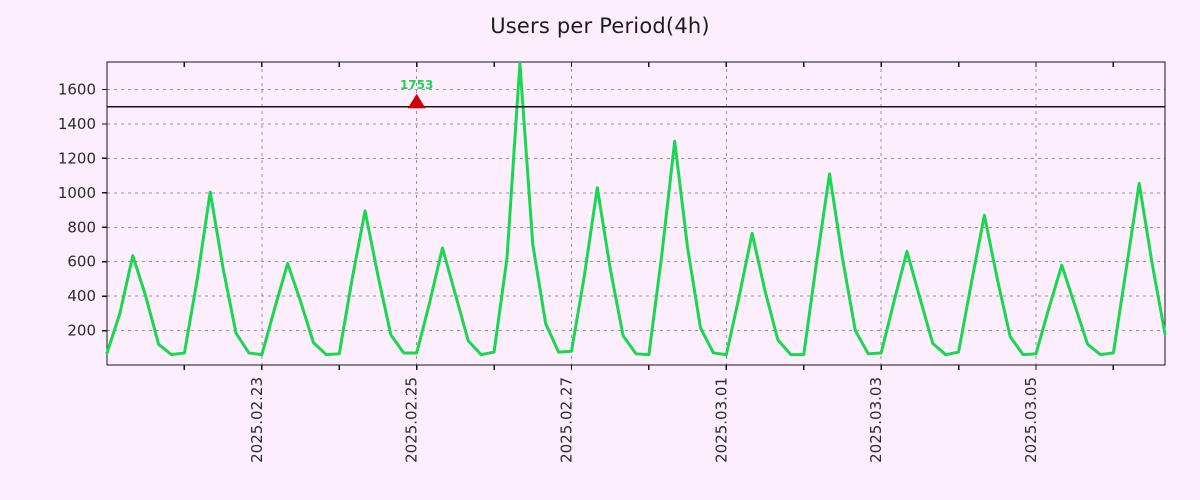 This screenshot has width=1200, height=500. What do you see at coordinates (416, 85) in the screenshot?
I see `peak-value-label: 1753` at bounding box center [416, 85].